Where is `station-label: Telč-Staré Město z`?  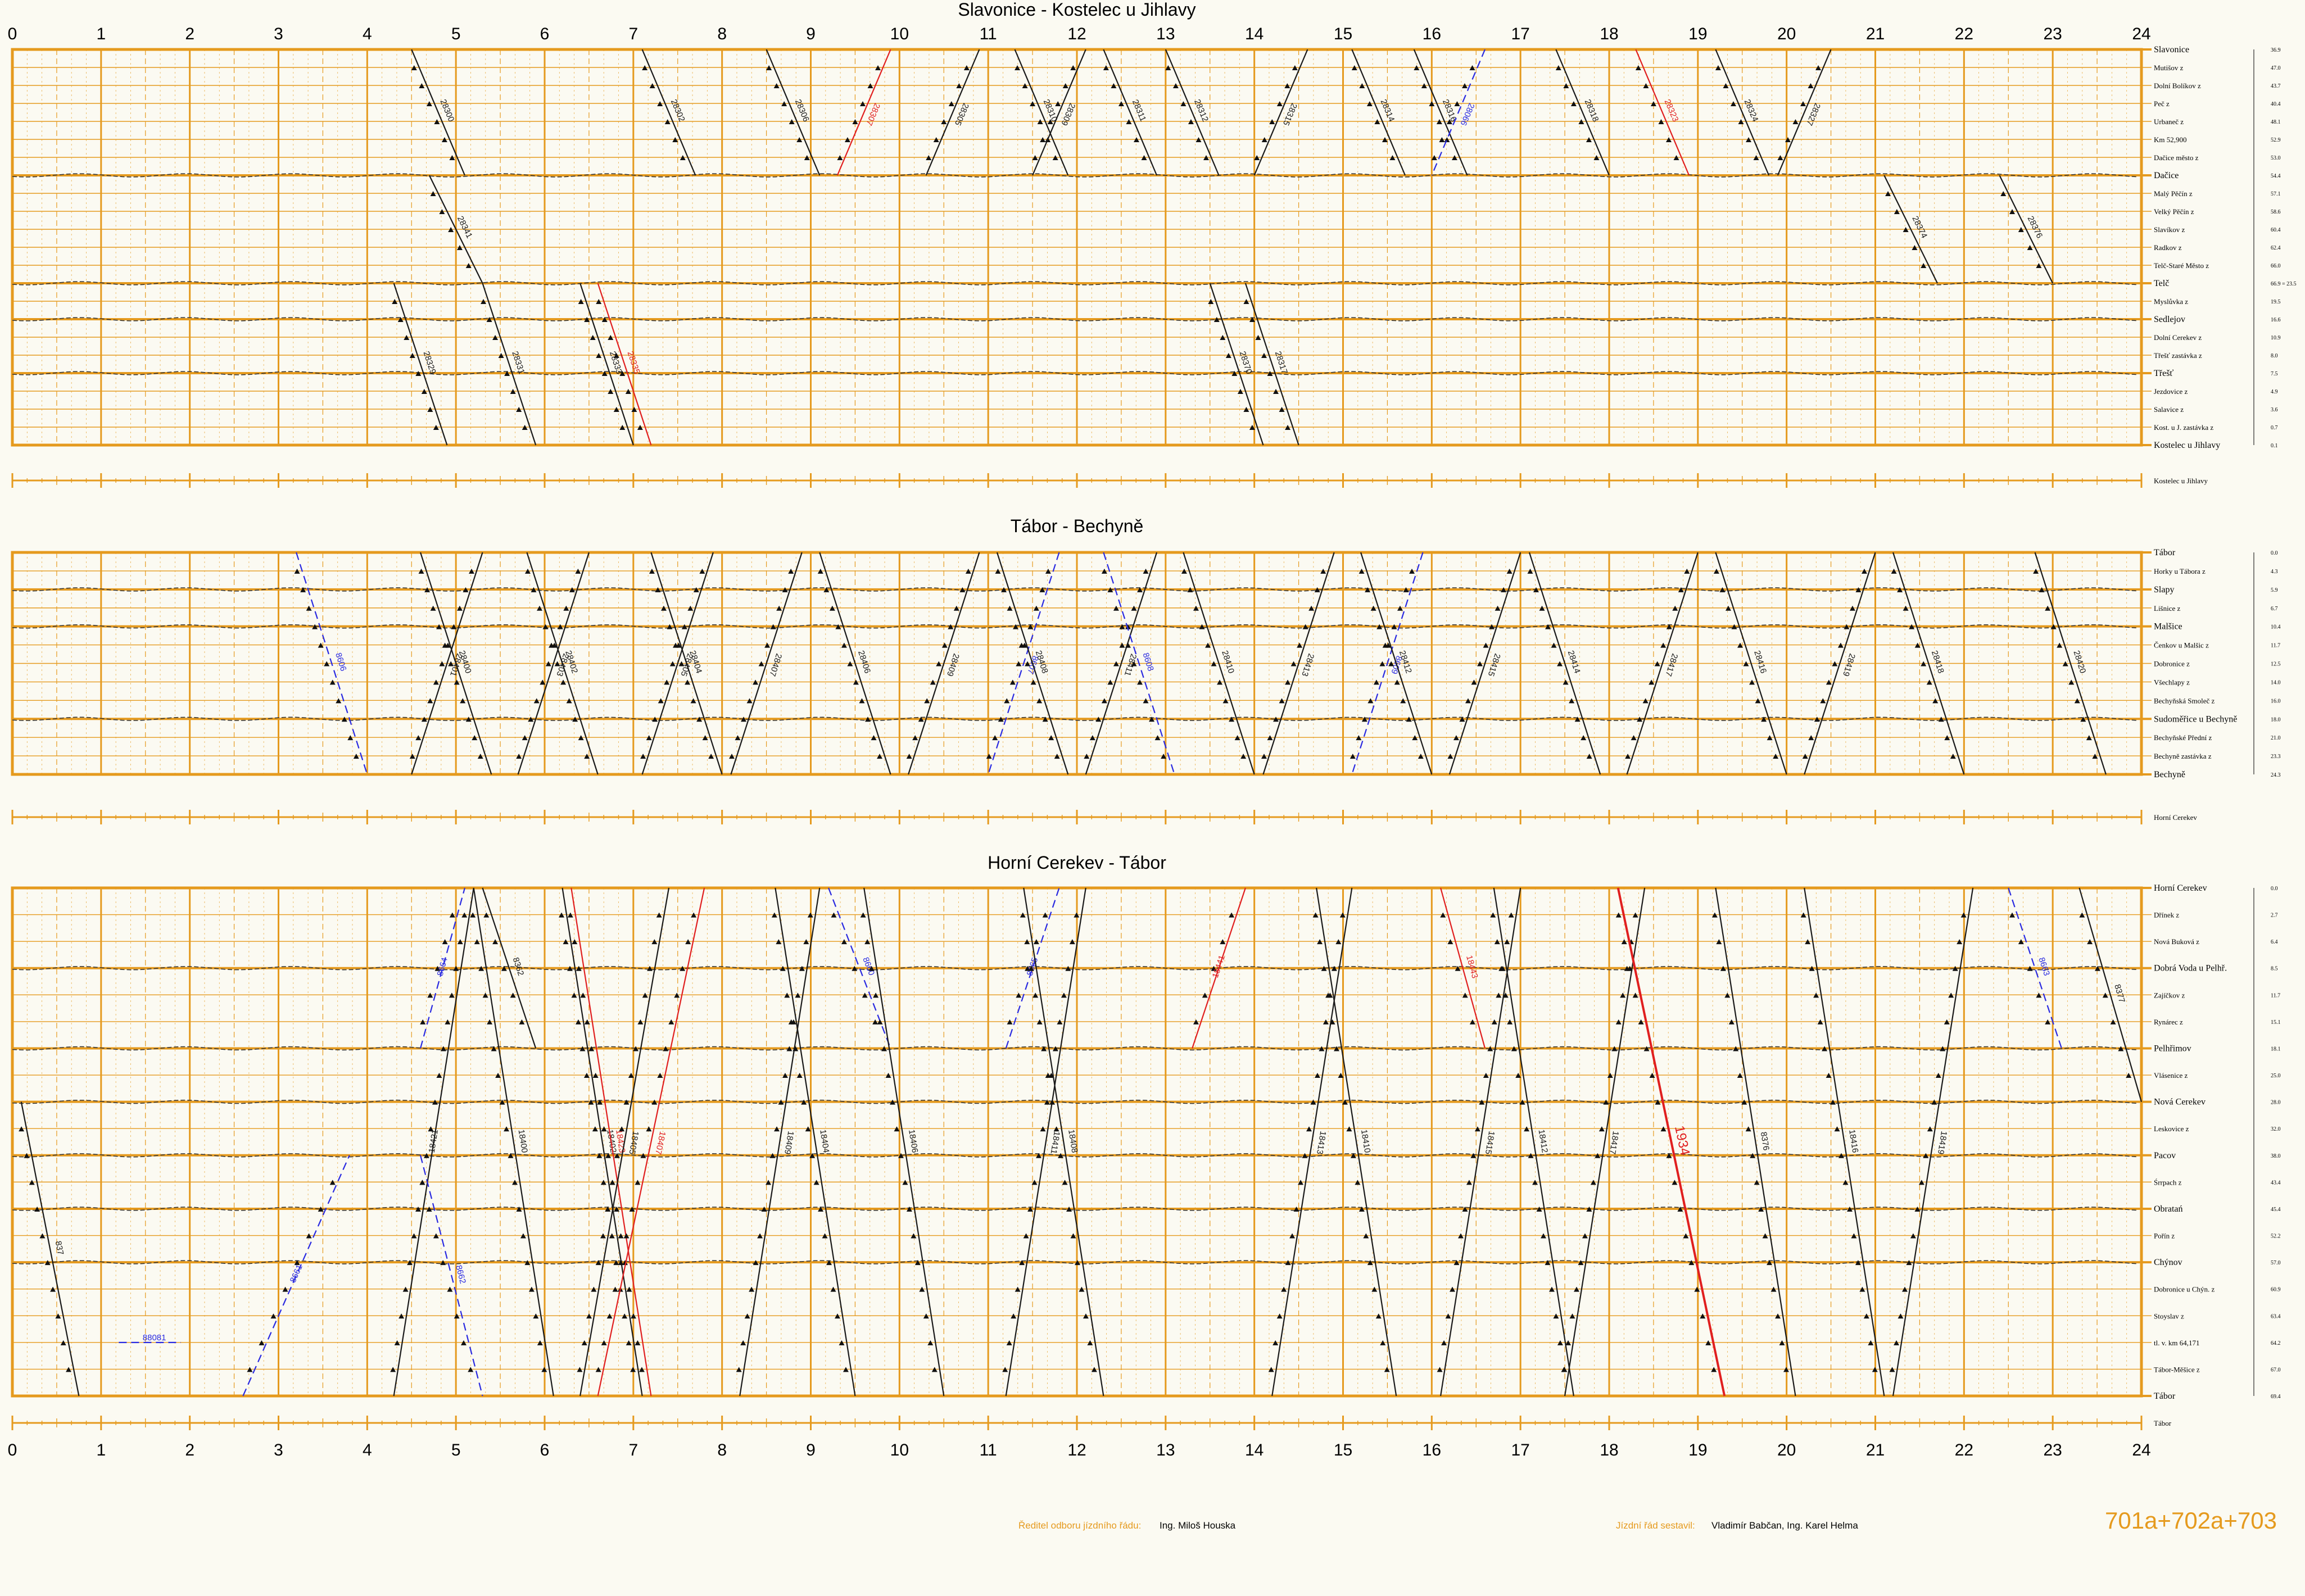
station-label: Telč-Staré Město z is located at coordinates (2181, 265).